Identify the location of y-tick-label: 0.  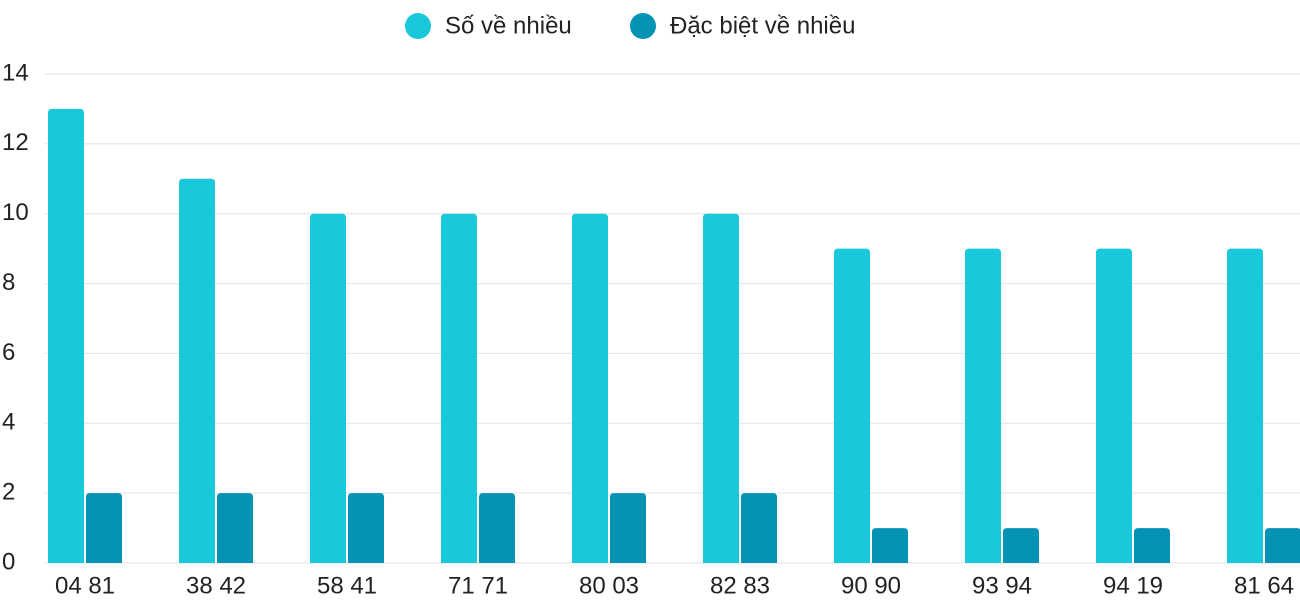
(8, 561).